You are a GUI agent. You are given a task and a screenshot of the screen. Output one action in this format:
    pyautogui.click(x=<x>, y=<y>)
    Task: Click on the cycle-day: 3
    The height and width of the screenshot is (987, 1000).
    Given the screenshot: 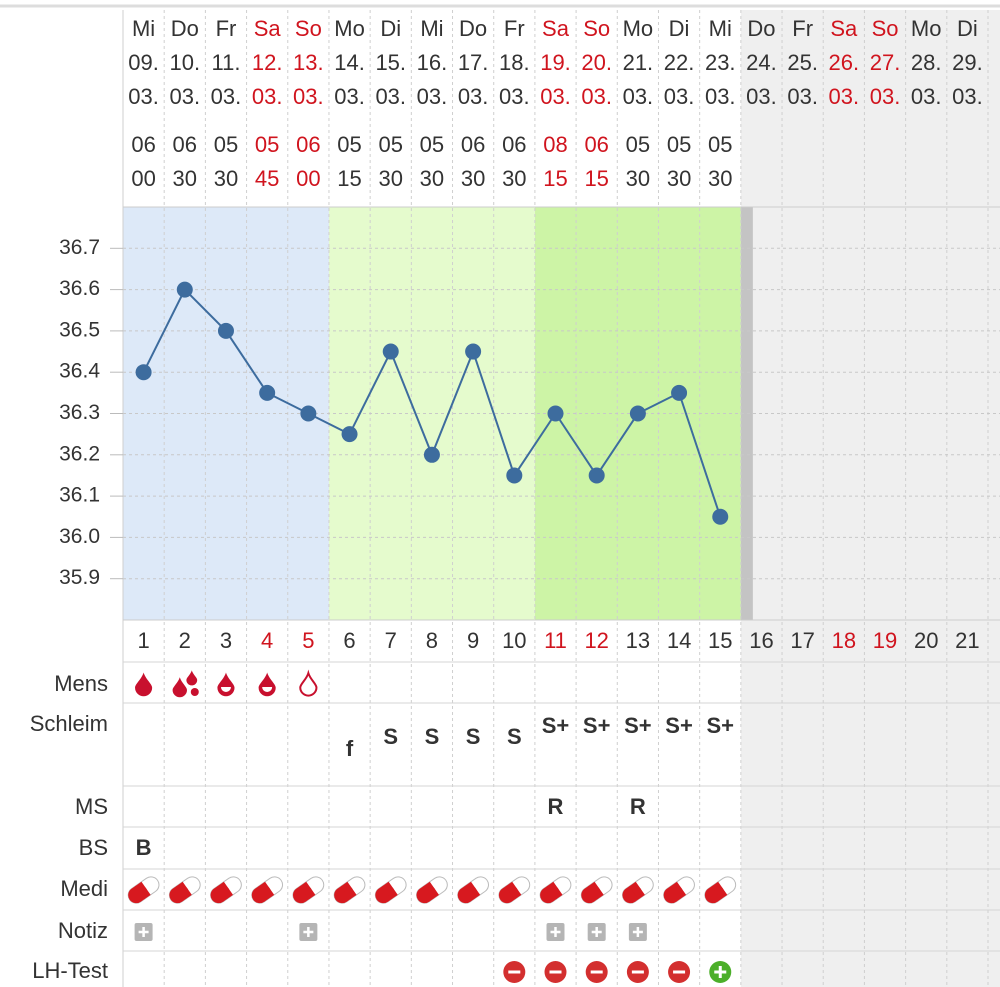 What is the action you would take?
    pyautogui.click(x=226, y=640)
    